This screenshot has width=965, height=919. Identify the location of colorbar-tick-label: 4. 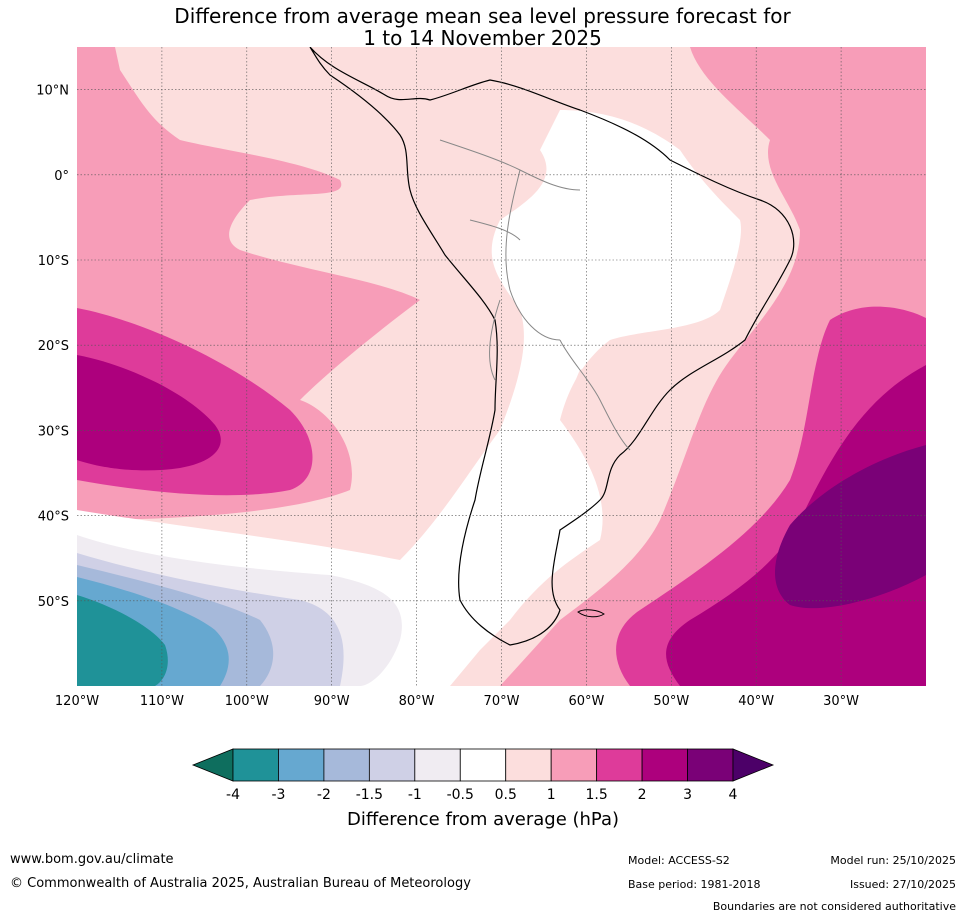
(733, 795).